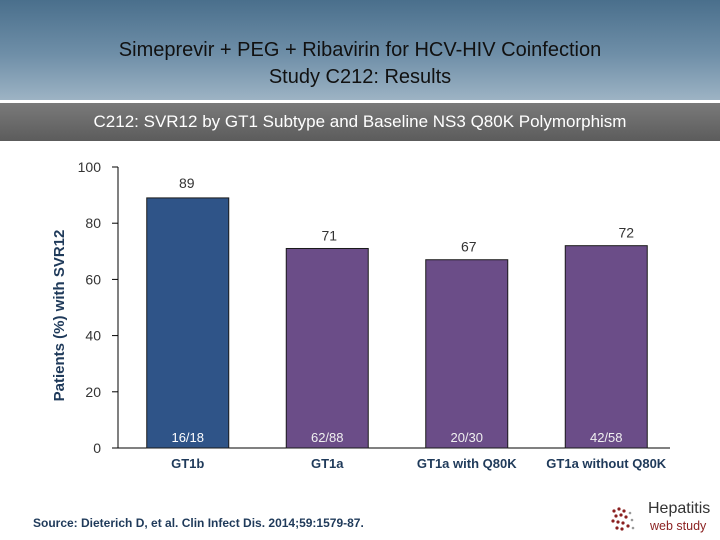 The height and width of the screenshot is (540, 720). Describe the element at coordinates (187, 437) in the screenshot. I see `fraction-label: 16/18` at that location.